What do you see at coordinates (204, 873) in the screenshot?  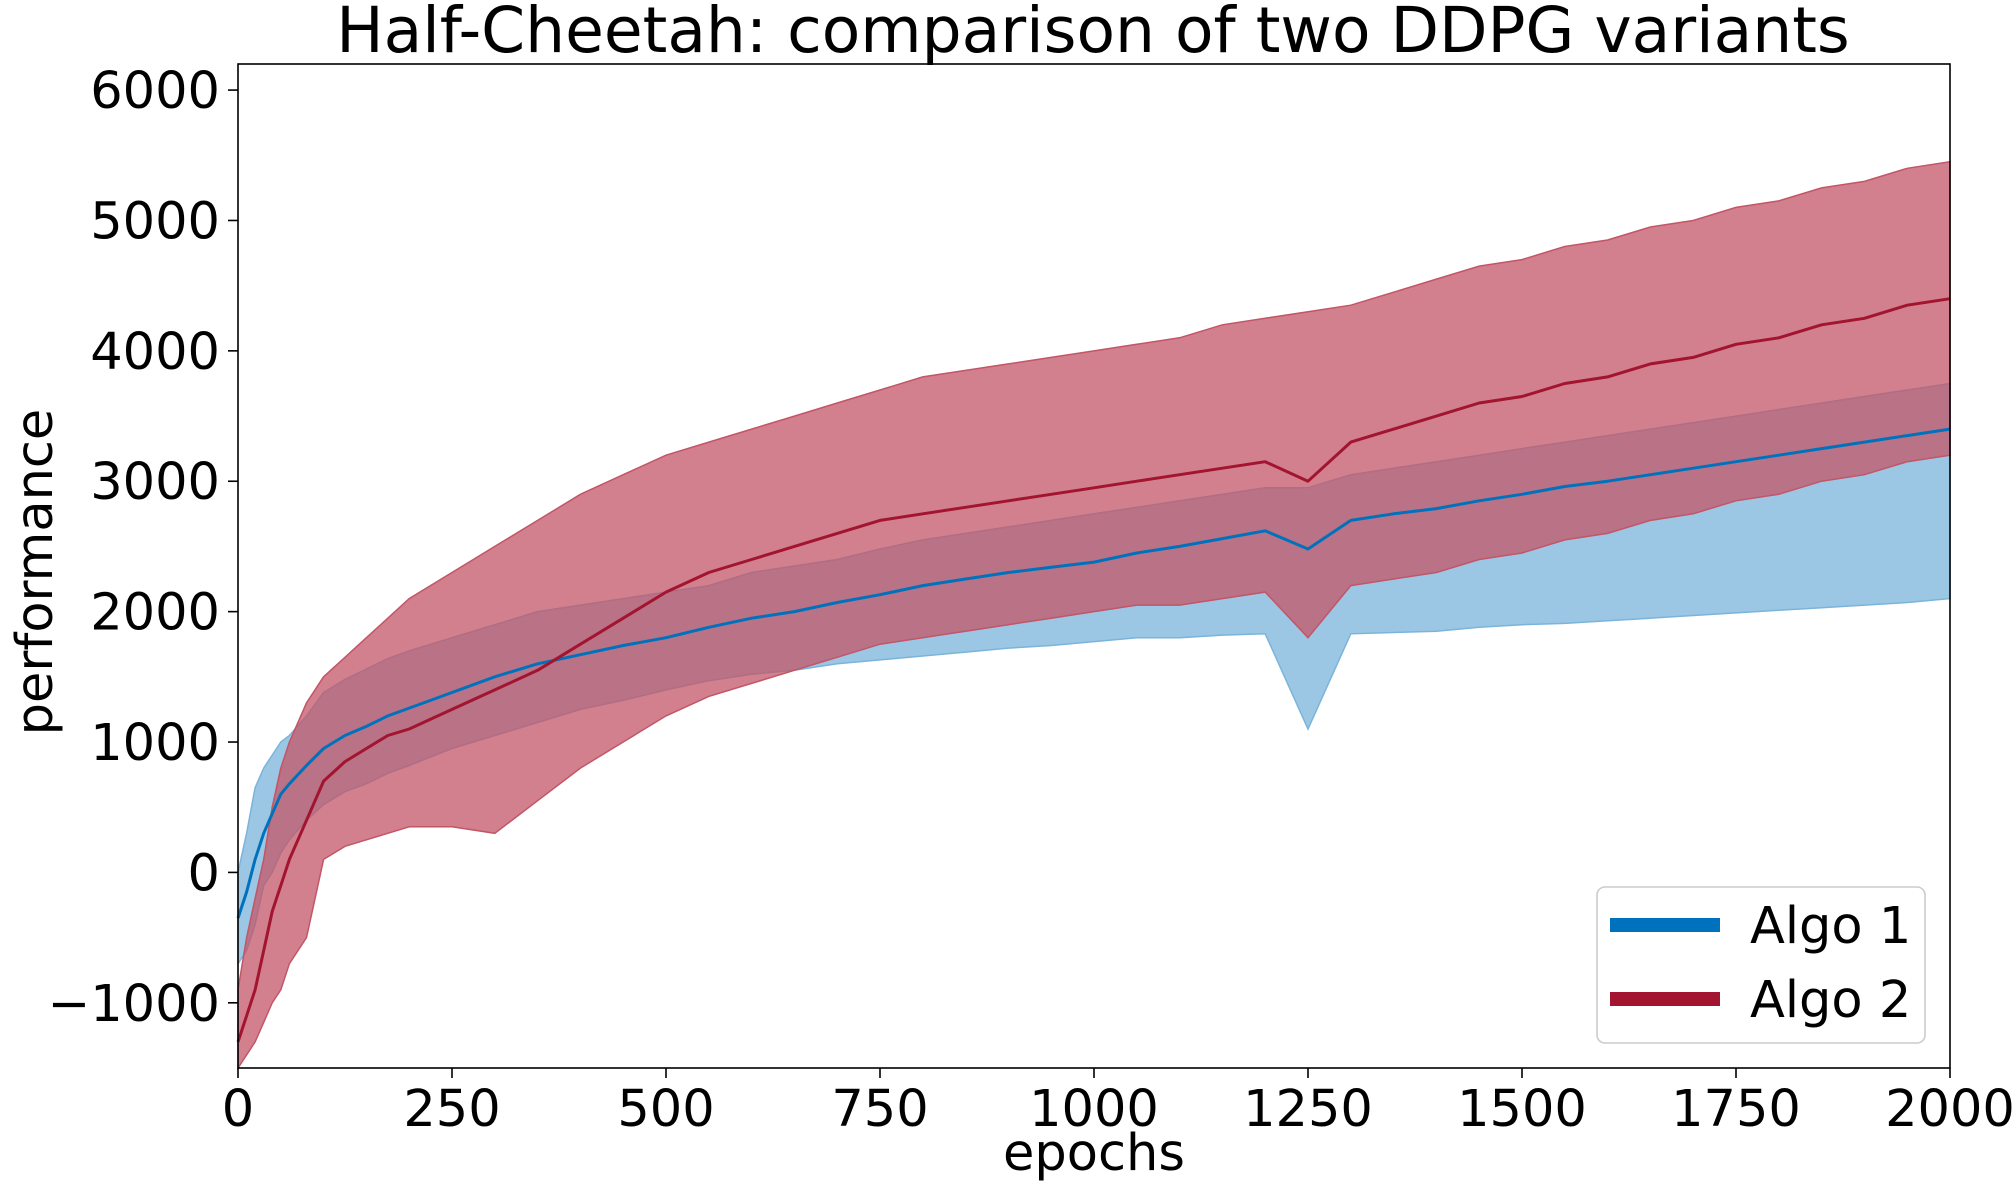 I see `y-tick-label: 0` at bounding box center [204, 873].